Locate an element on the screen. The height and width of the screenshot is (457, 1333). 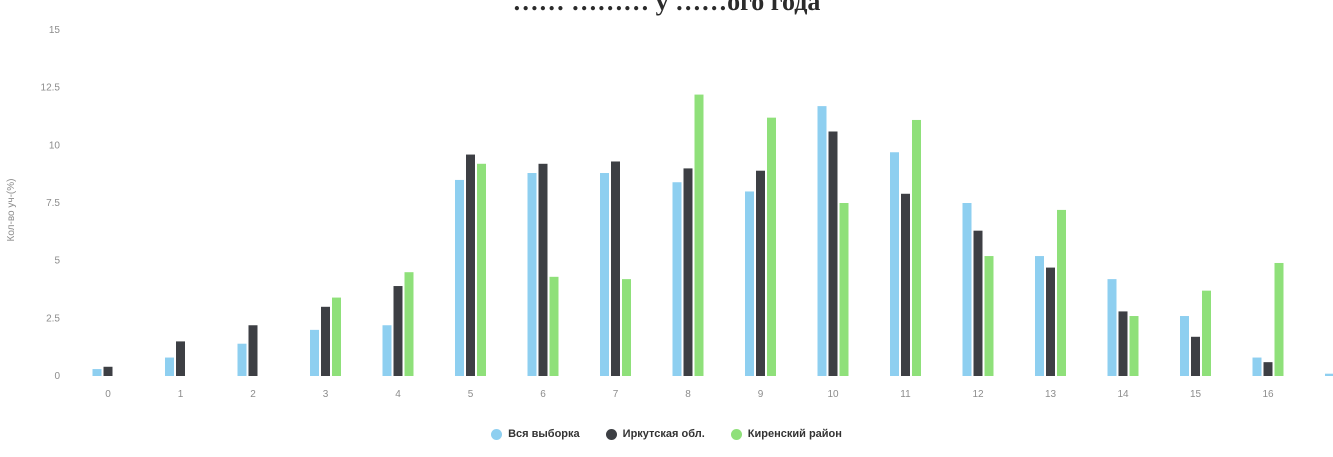
legend-item-series-1: Вся выборка is located at coordinates (535, 434).